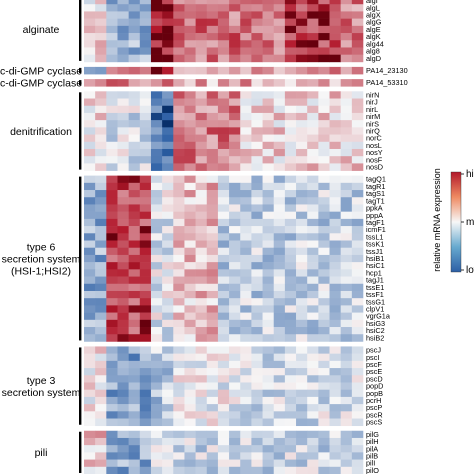  Describe the element at coordinates (374, 22) in the screenshot. I see `gene-label: algG` at that location.